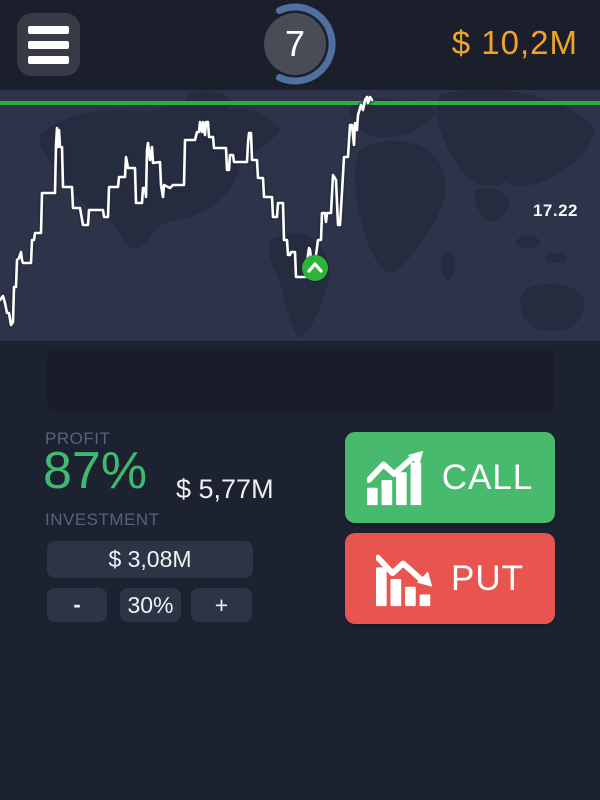  I want to click on trend-down-bars-icon, so click(404, 580).